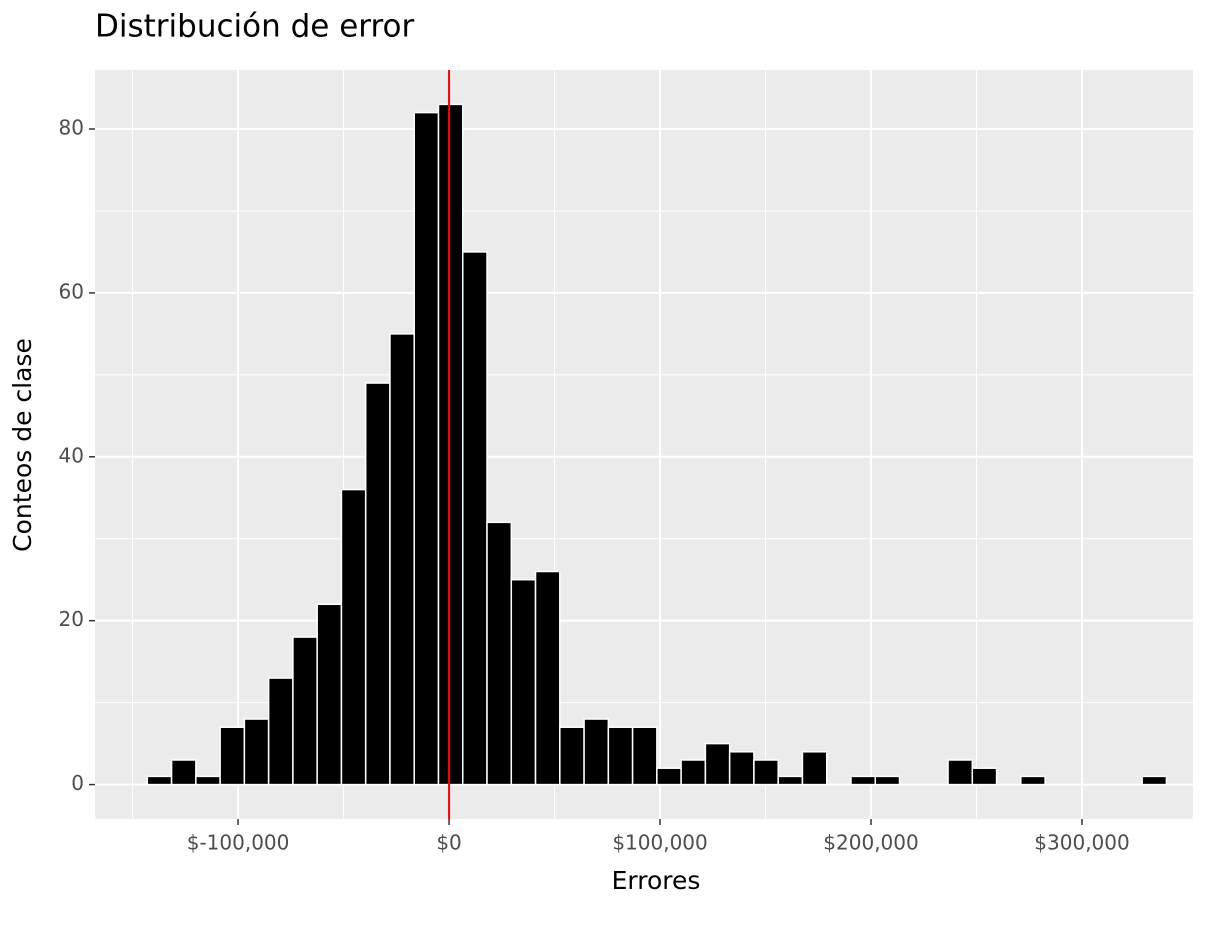  What do you see at coordinates (659, 843) in the screenshot?
I see `x-tick-label: $100,000` at bounding box center [659, 843].